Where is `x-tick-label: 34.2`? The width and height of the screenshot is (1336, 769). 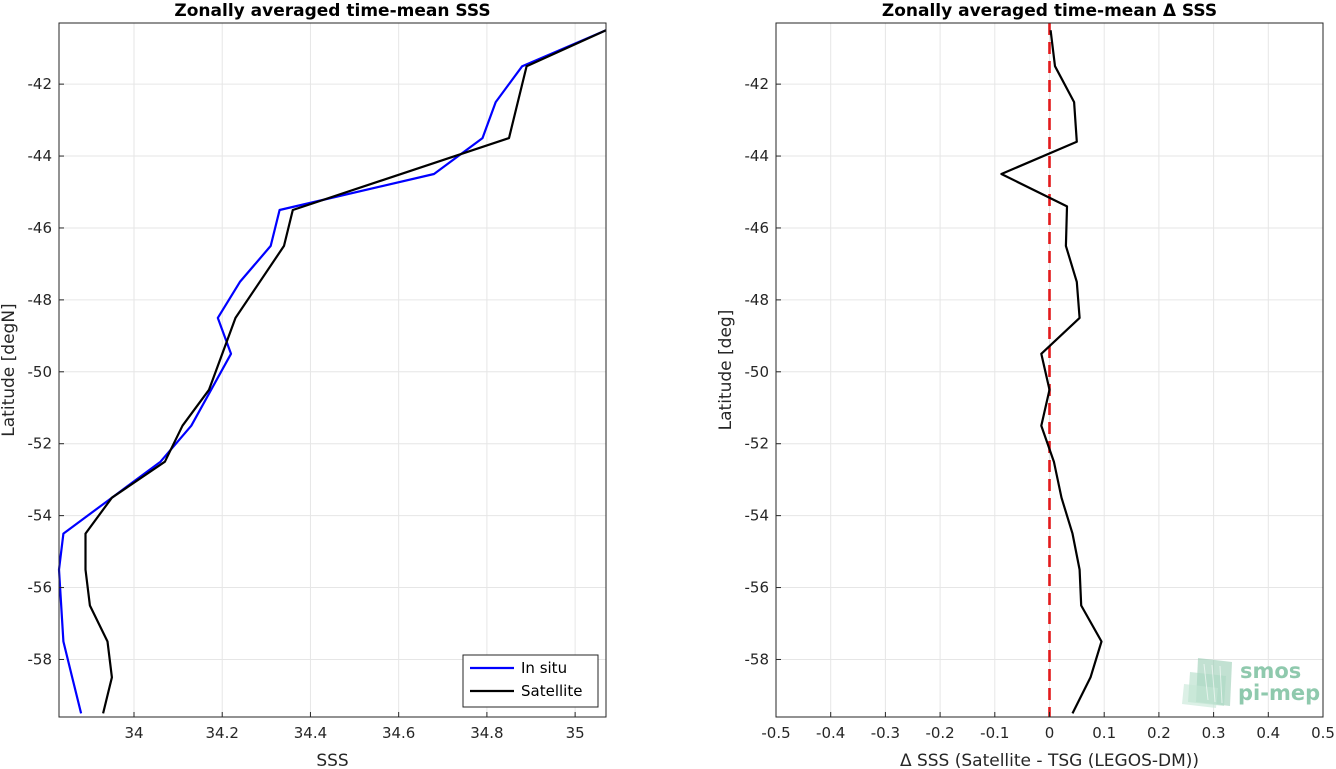 x-tick-label: 34.2 is located at coordinates (222, 733).